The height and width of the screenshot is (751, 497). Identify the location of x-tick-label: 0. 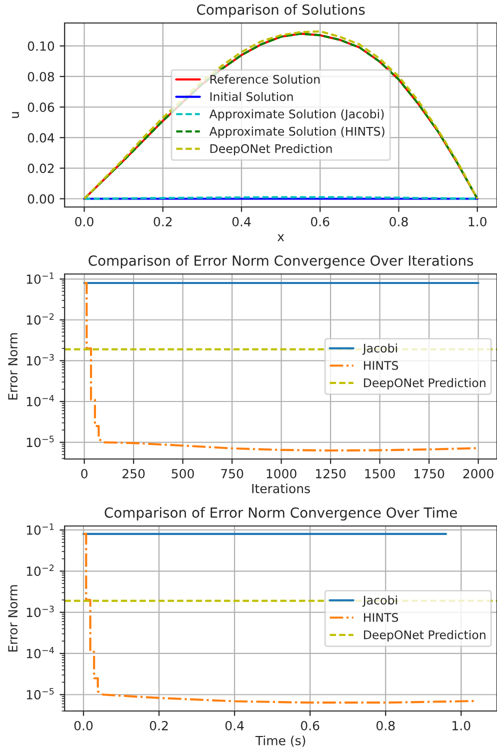
(84, 473).